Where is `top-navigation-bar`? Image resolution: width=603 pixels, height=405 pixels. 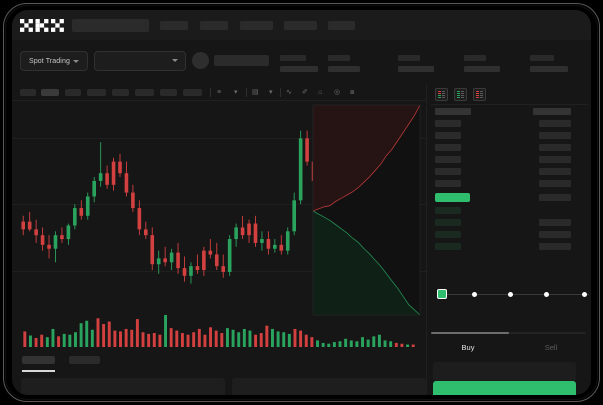 top-navigation-bar is located at coordinates (301, 25).